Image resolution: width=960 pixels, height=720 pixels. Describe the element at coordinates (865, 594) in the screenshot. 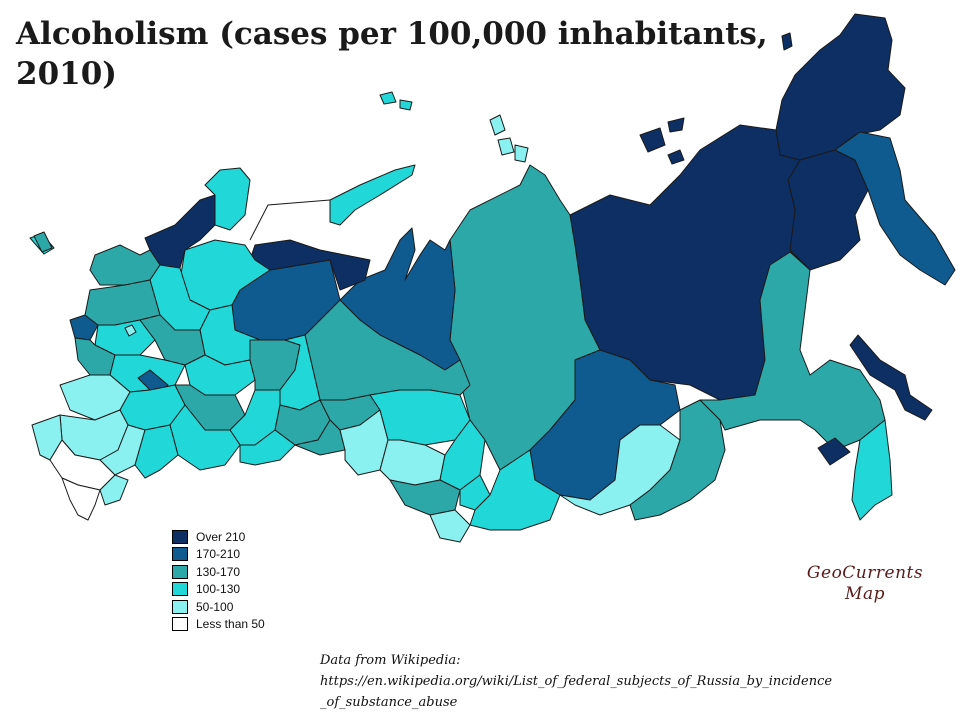

I see `credit-line-2: Map` at that location.